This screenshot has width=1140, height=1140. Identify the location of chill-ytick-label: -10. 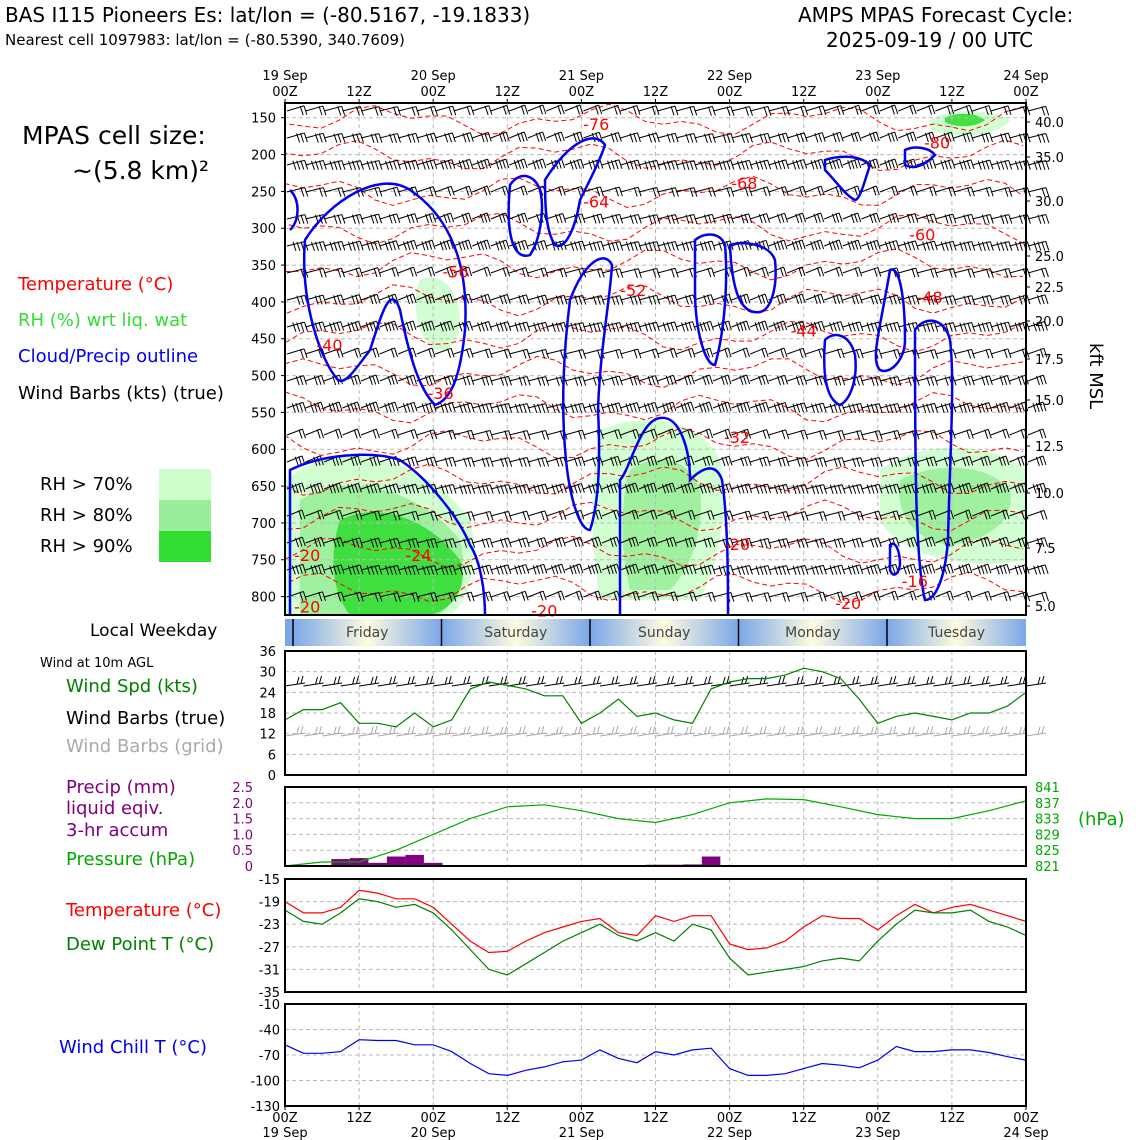
(269, 1005).